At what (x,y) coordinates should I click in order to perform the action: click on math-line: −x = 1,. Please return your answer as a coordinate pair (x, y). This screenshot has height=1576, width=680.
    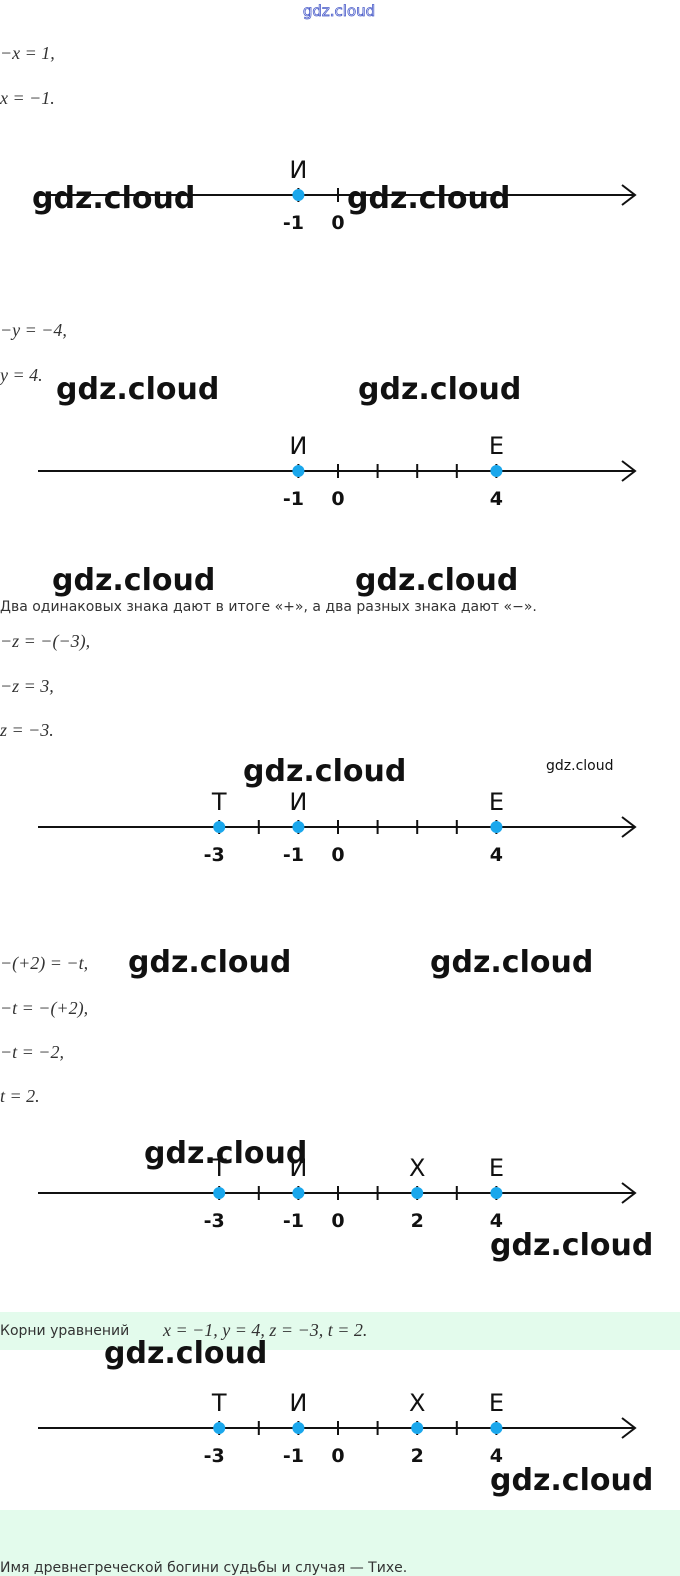
    Looking at the image, I should click on (27, 53).